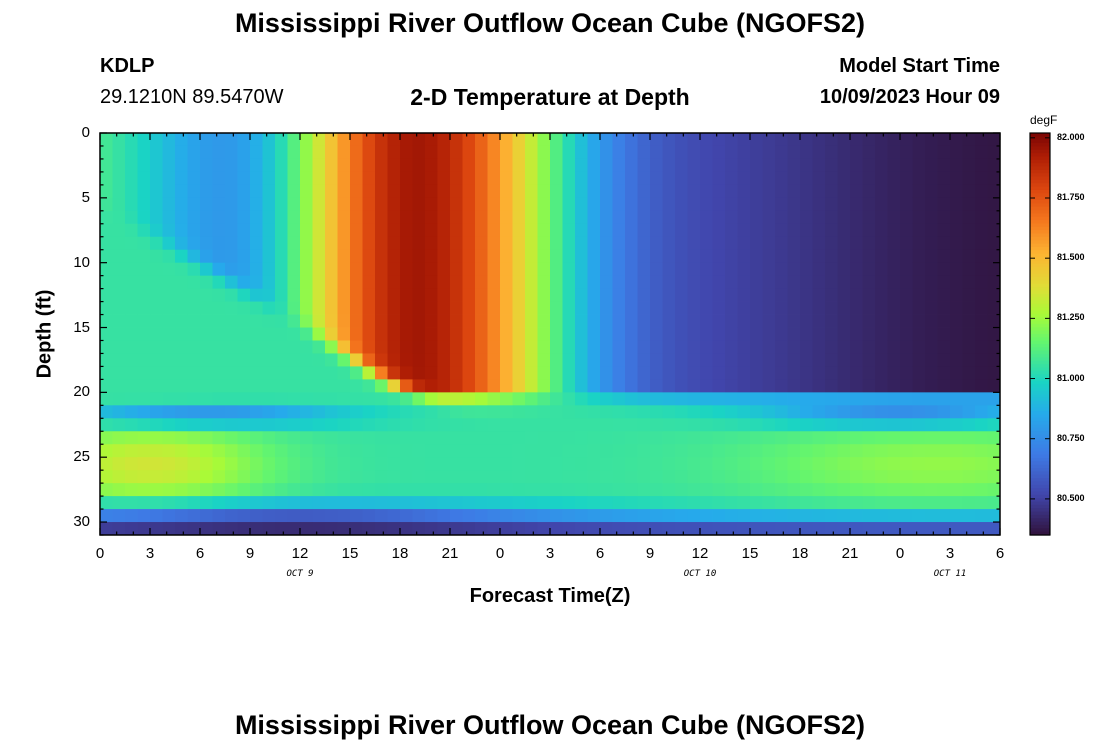 This screenshot has height=750, width=1100. I want to click on x-tick-label: 15, so click(350, 553).